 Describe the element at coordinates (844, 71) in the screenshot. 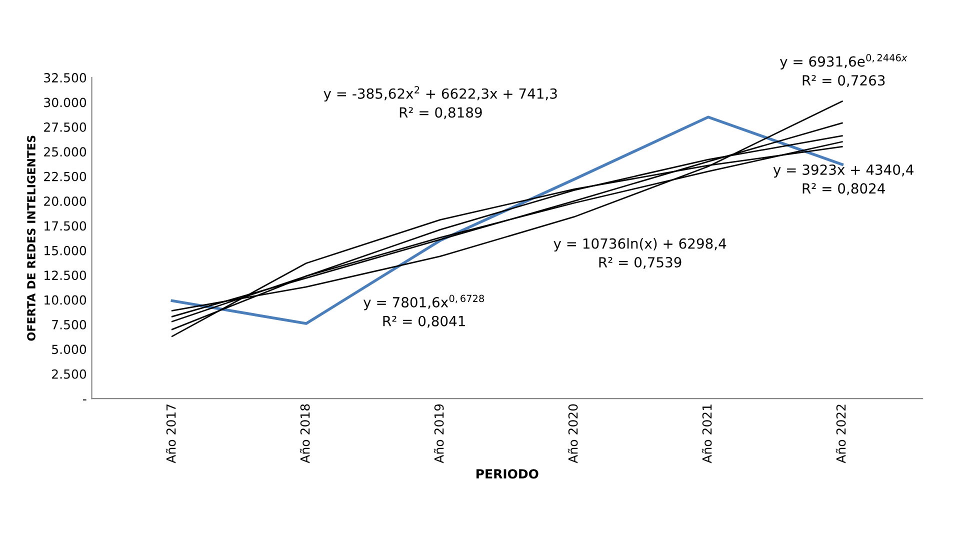

I see `text: y = 6931,6e$^{0,2446x}$ R² = 0,7263` at that location.